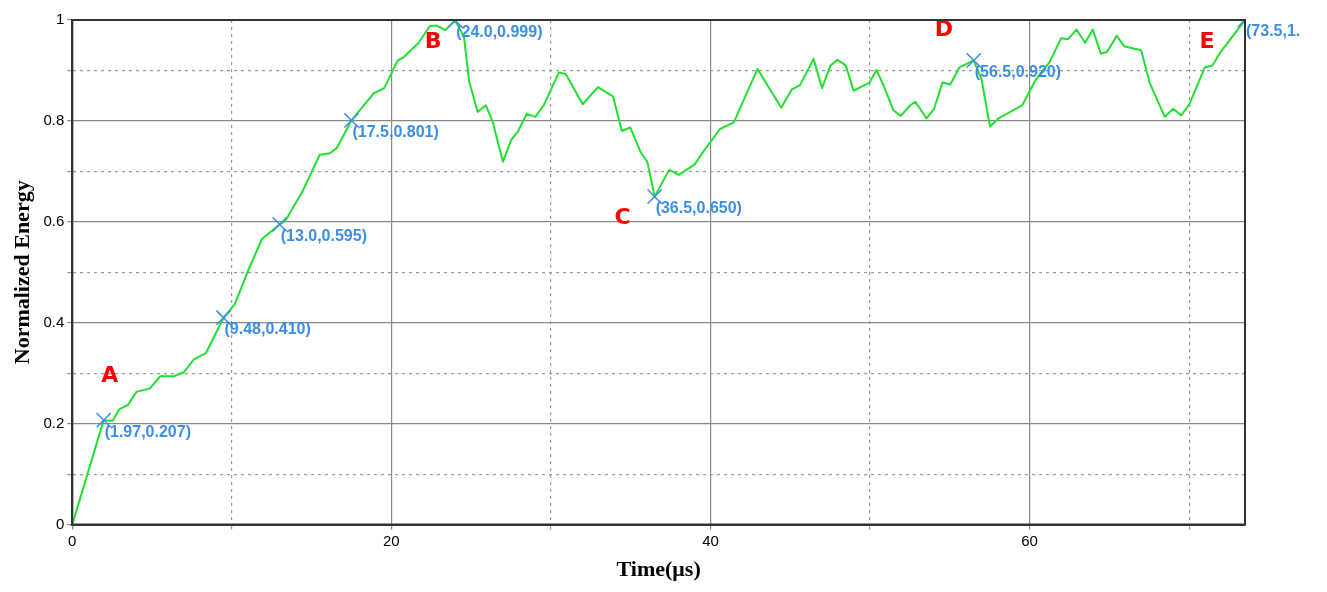  I want to click on y-tick-label: 1, so click(60, 19).